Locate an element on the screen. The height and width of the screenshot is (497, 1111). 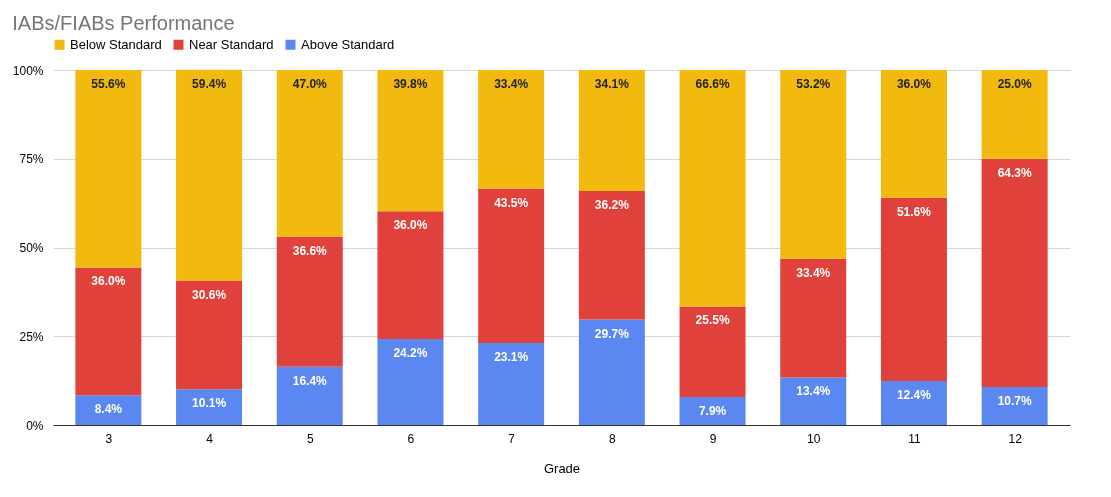
x-tick-label: 4 is located at coordinates (210, 438).